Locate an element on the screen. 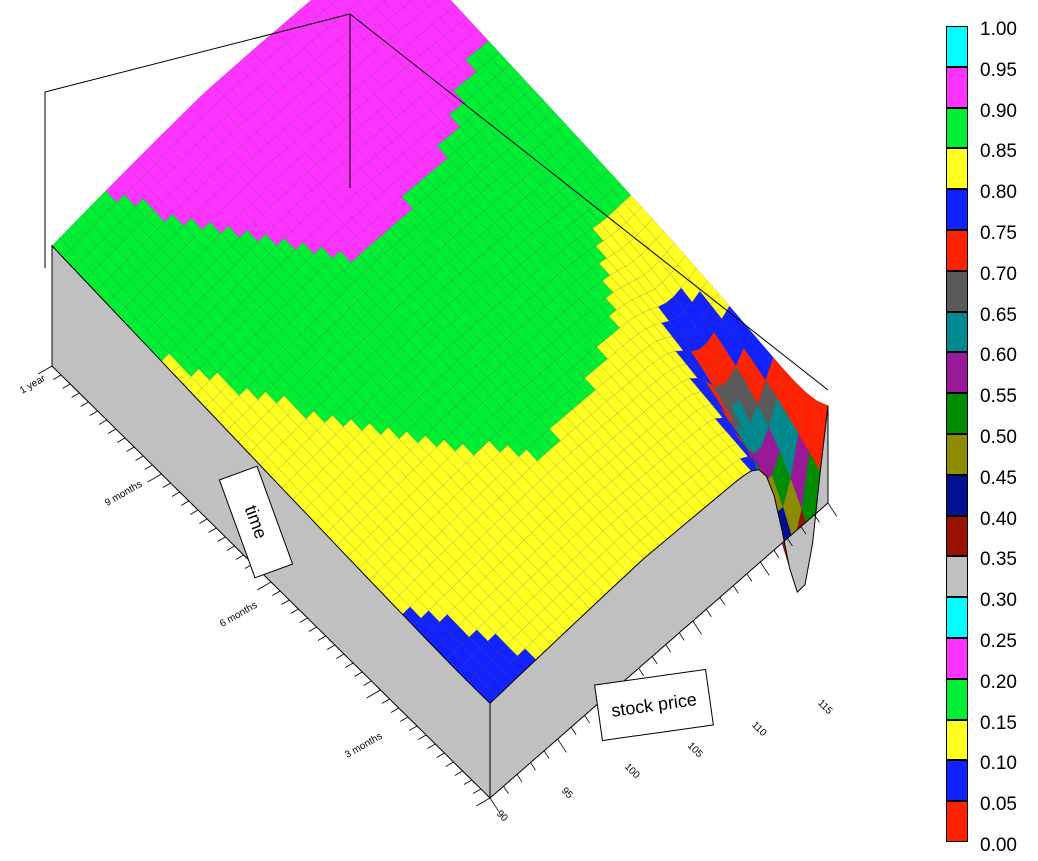 This screenshot has height=861, width=1038. legend-label: 0.55 is located at coordinates (998, 397).